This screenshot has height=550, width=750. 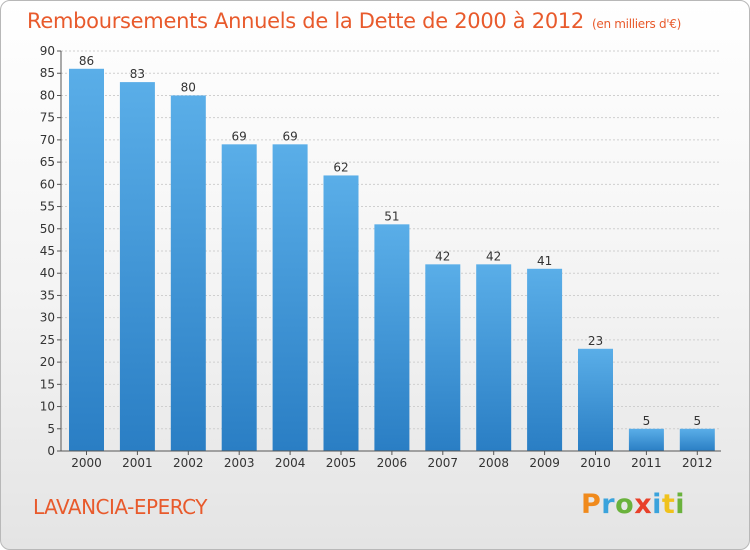 What do you see at coordinates (544, 463) in the screenshot?
I see `x-tick-label: 2009` at bounding box center [544, 463].